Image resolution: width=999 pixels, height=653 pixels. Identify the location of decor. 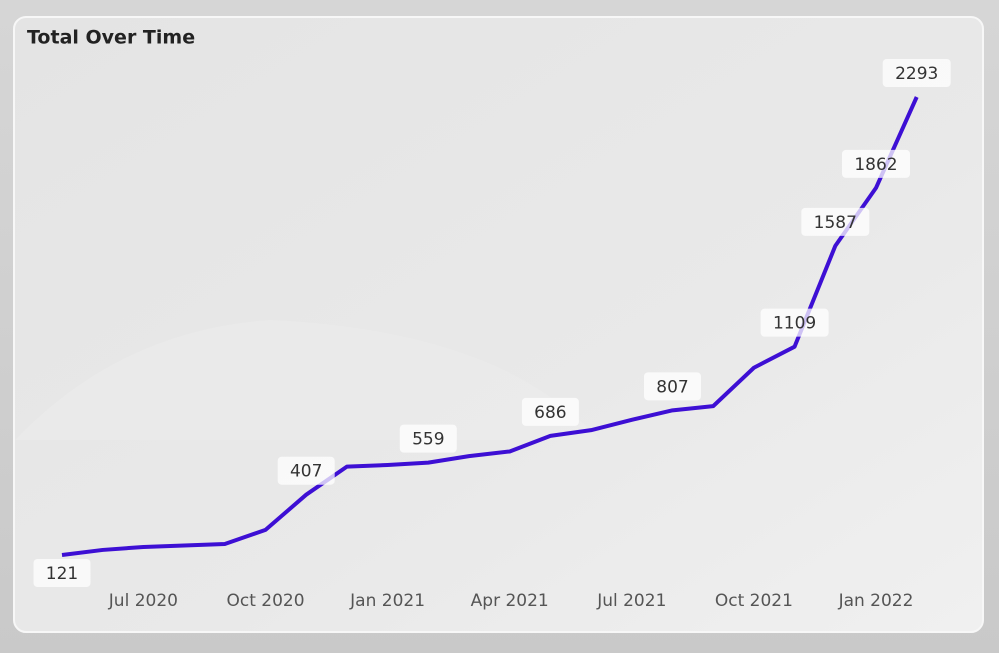
(307, 380).